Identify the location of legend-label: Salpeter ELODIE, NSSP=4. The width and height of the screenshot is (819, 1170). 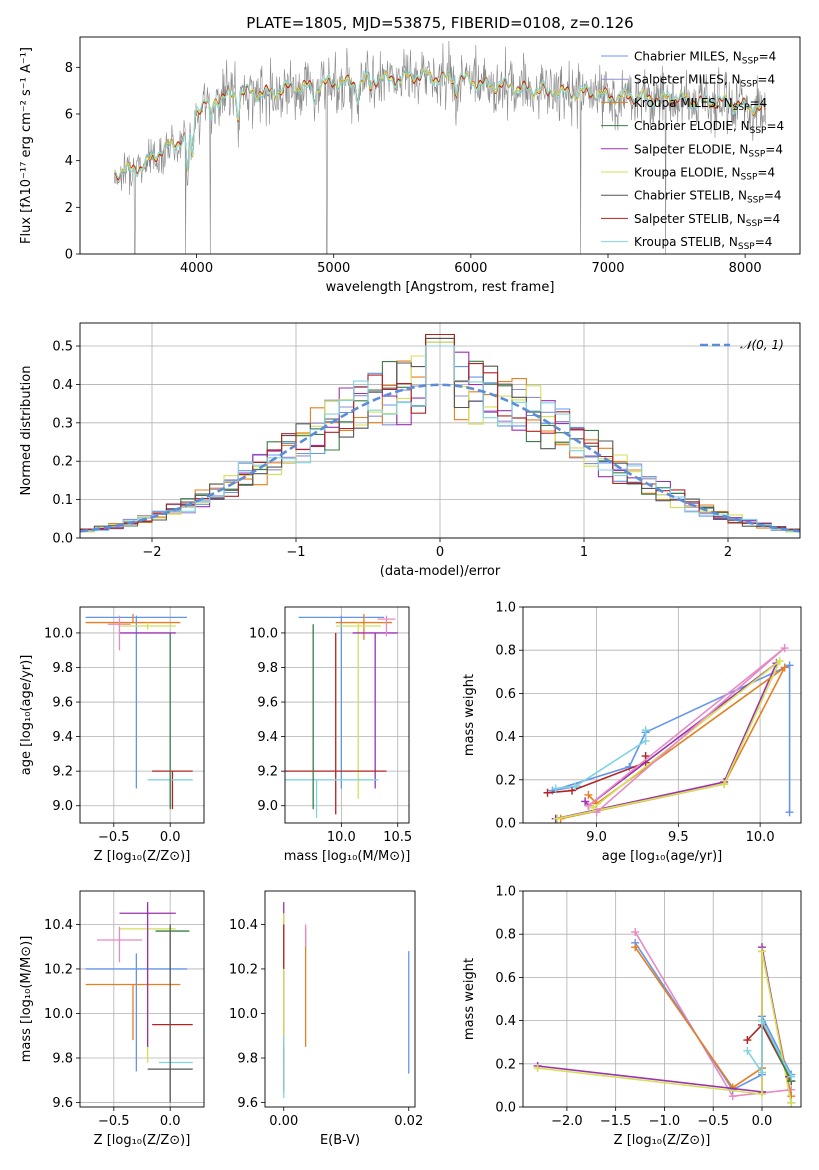
(708, 150).